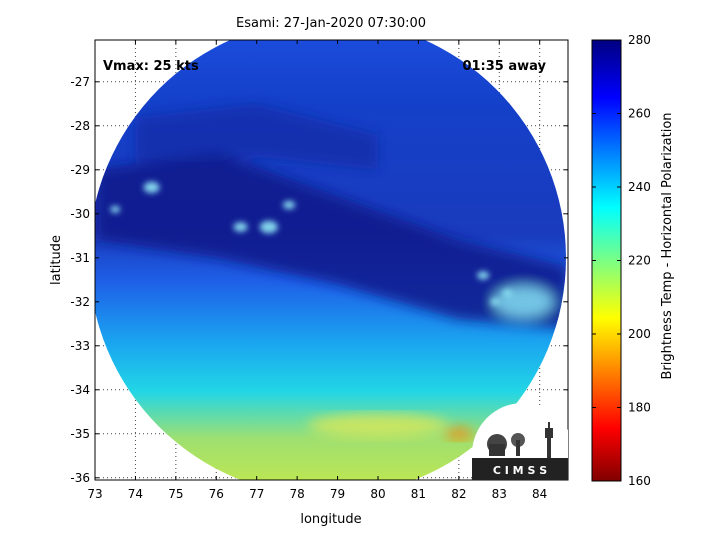 This screenshot has width=720, height=544. I want to click on x-tick-label: 80, so click(377, 494).